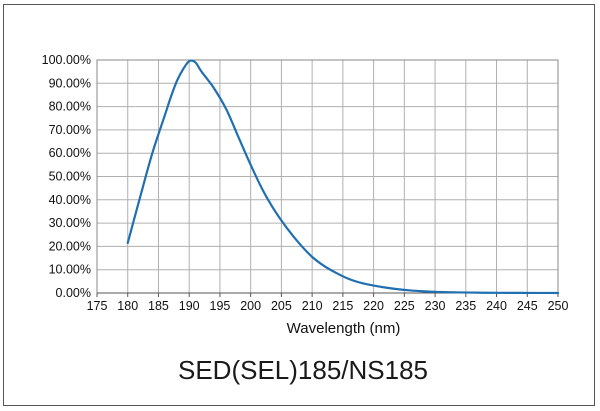  What do you see at coordinates (158, 306) in the screenshot?
I see `x-tick-label: 185` at bounding box center [158, 306].